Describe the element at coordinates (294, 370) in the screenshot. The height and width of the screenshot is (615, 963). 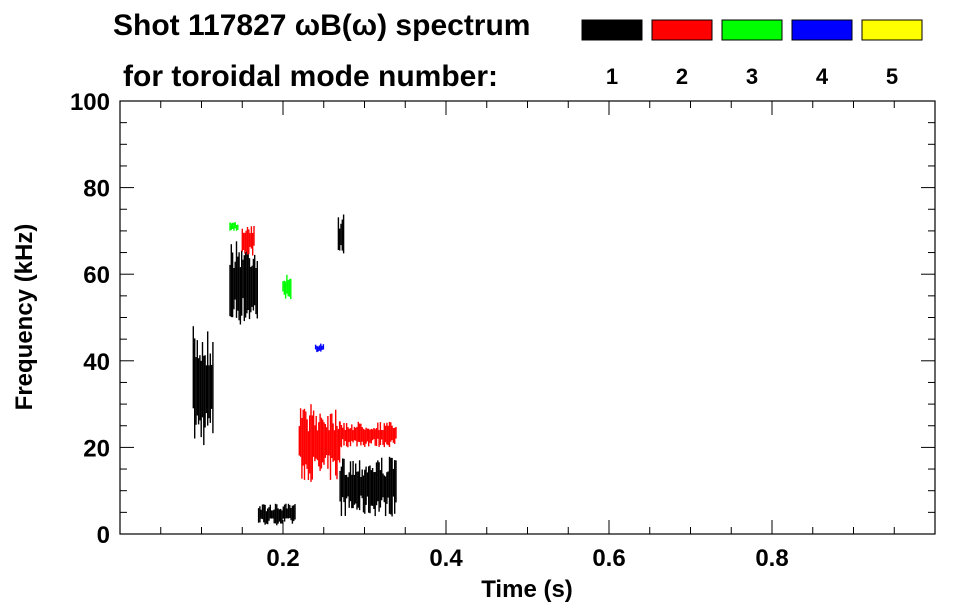
I see `spectrum-regions` at that location.